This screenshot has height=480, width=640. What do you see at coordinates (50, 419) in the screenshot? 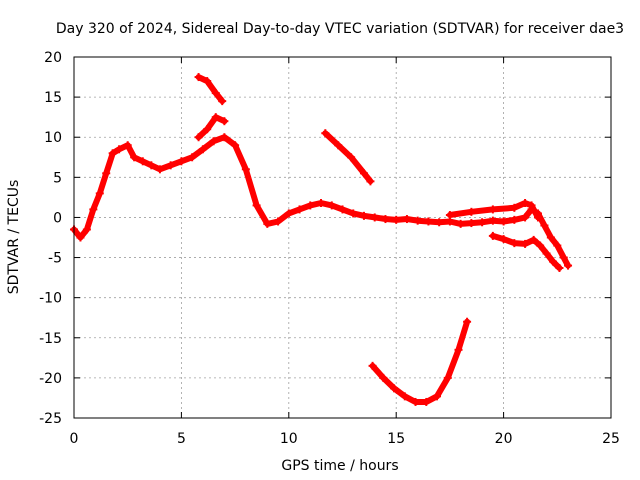
I see `y-tick-label: -25` at bounding box center [50, 419].